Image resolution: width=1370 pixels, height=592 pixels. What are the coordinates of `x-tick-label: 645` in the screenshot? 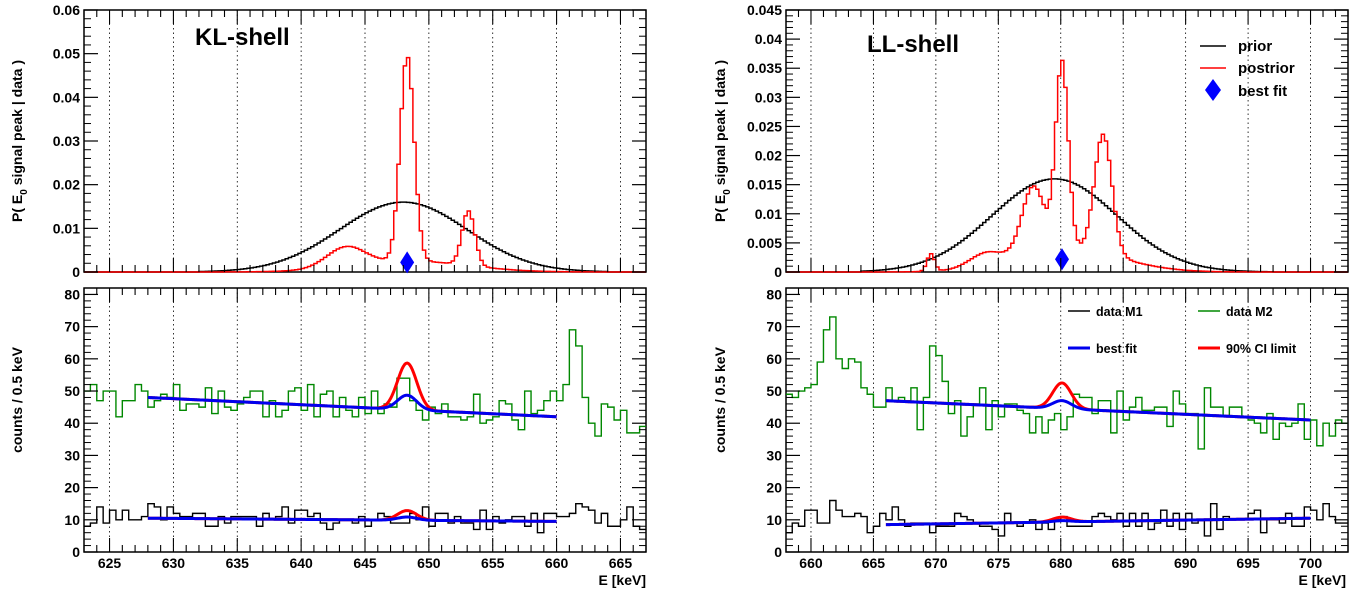 It's located at (365, 563).